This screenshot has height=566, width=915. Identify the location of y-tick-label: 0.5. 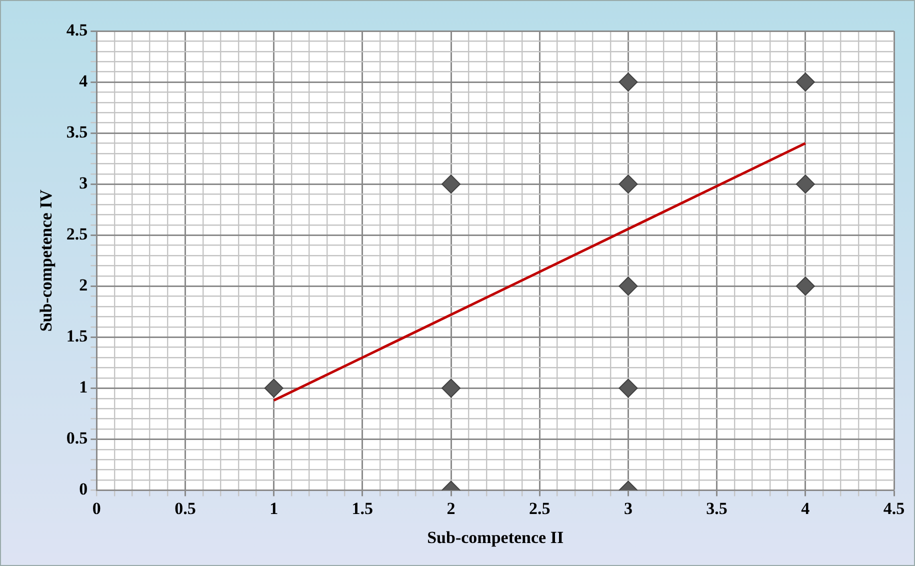
(77, 438).